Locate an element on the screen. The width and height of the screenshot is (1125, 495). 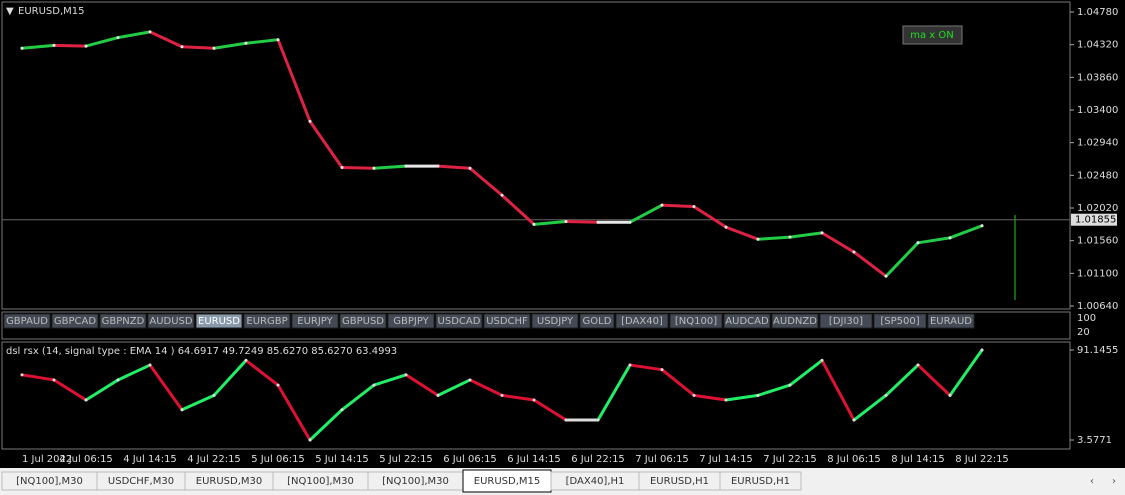
symbol-button: [DAX40] is located at coordinates (642, 321).